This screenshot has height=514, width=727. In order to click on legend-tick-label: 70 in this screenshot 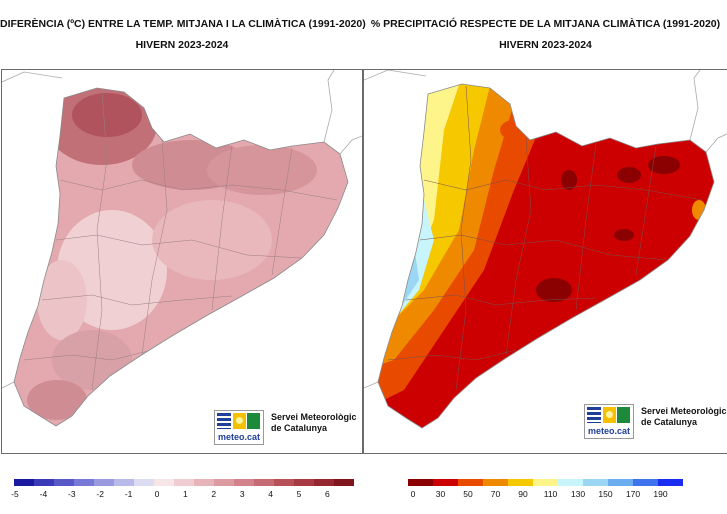, I will do `click(495, 494)`.